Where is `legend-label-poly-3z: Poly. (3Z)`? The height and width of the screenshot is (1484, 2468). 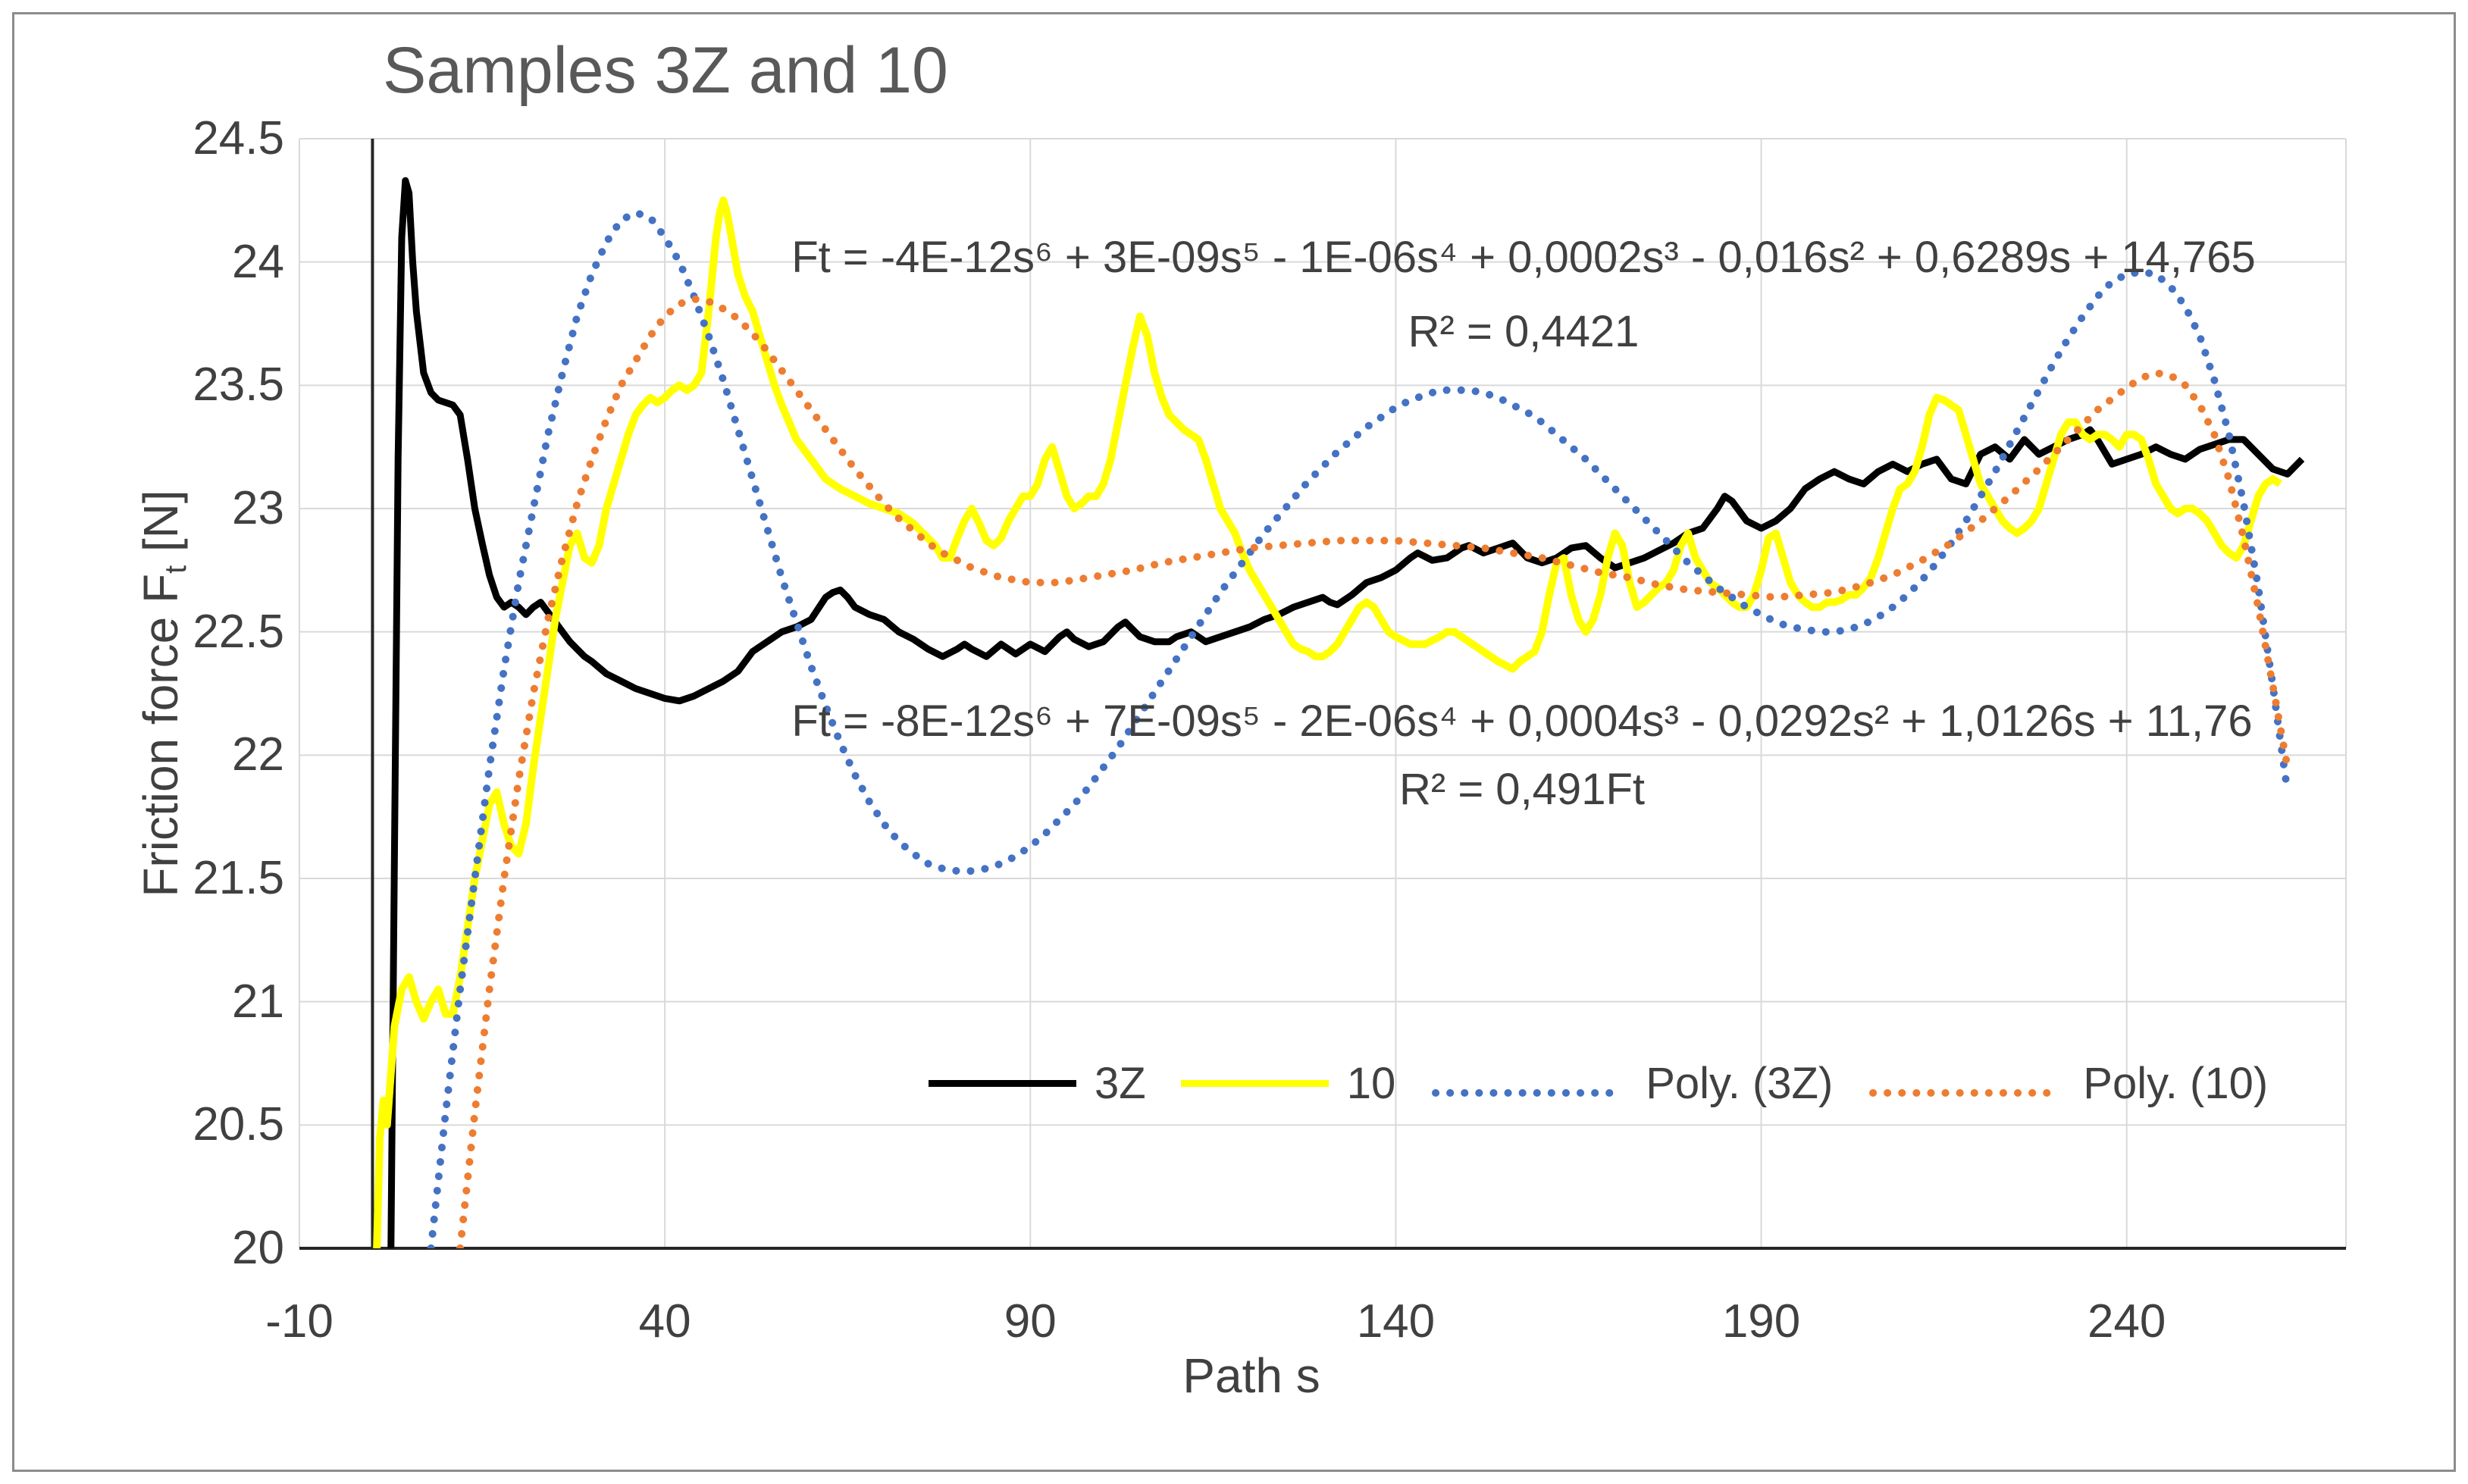
legend-label-poly-3z: Poly. (3Z) is located at coordinates (1740, 1083).